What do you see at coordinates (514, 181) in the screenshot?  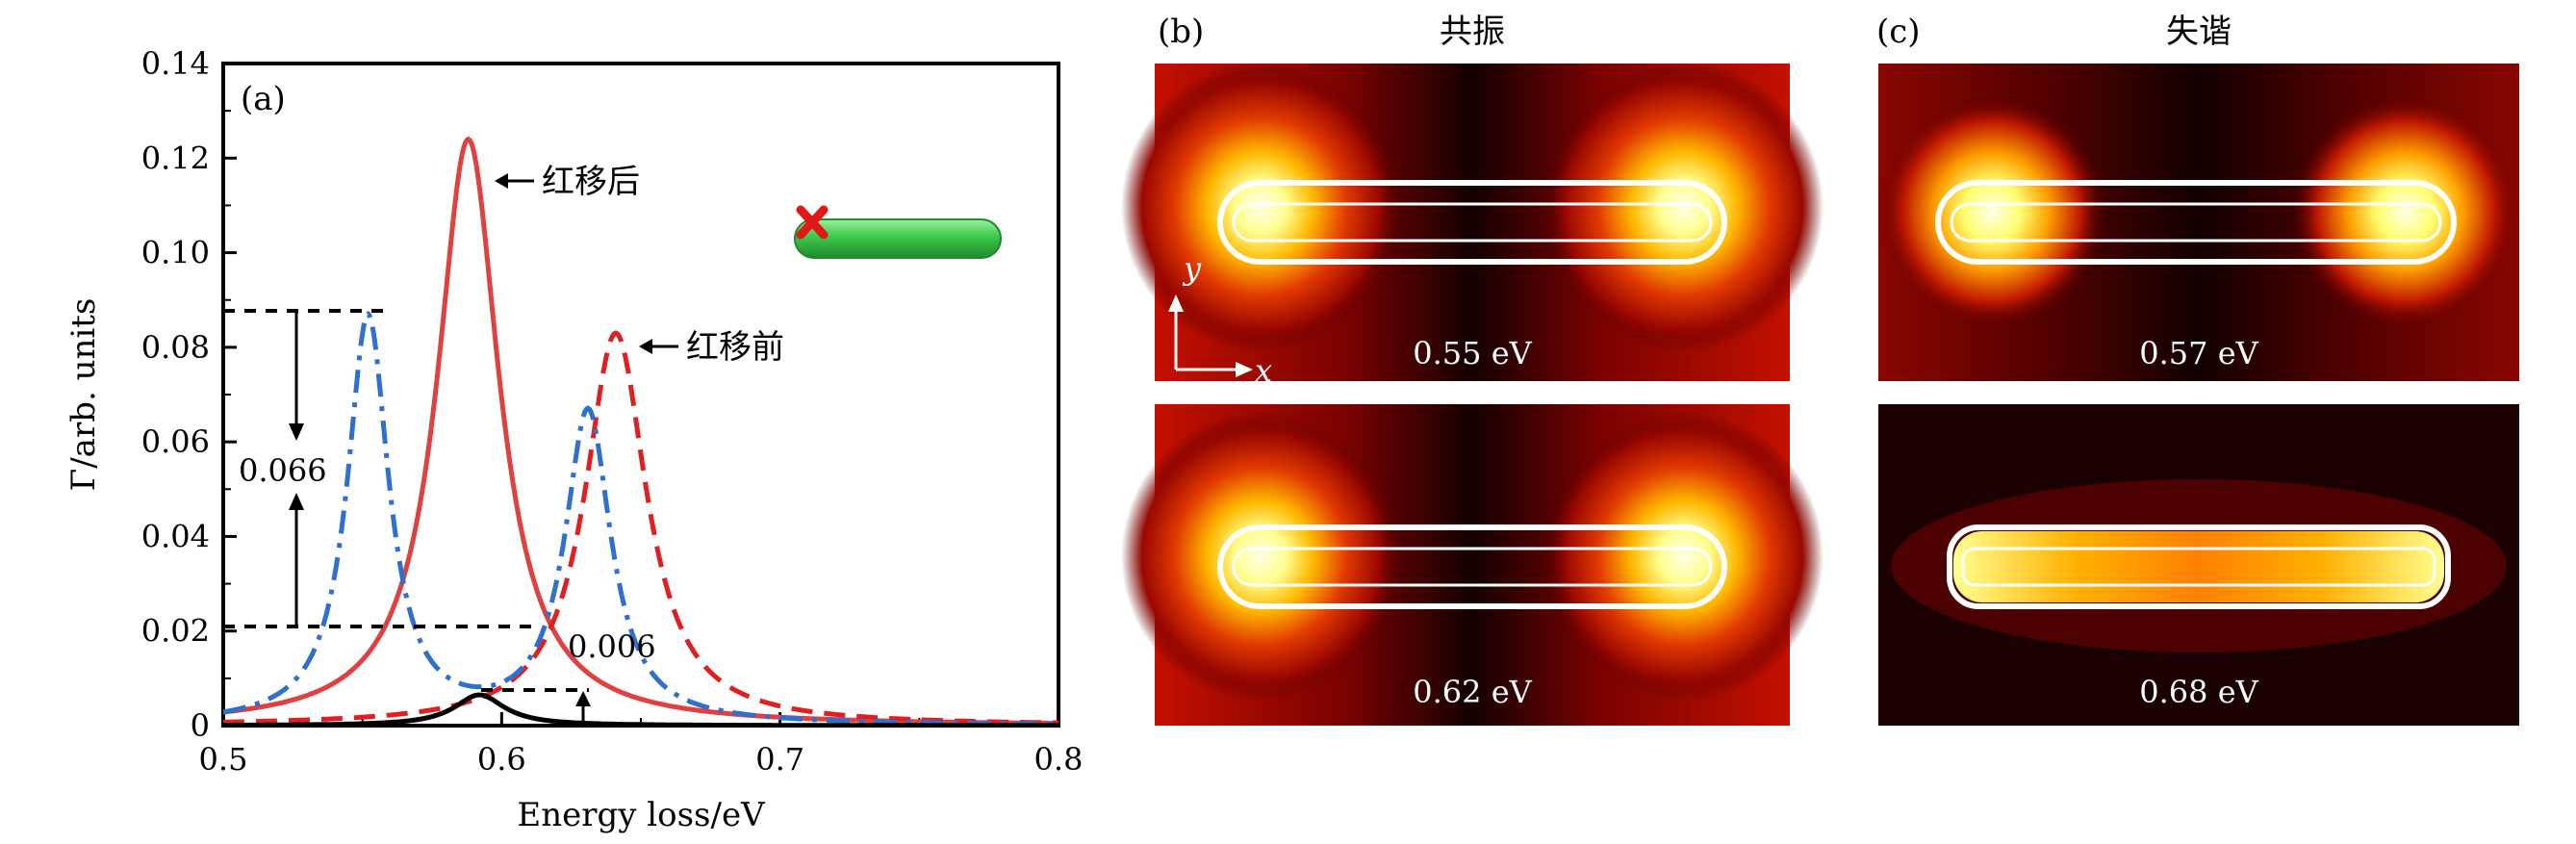 I see `annotation-arrow-redshift-after` at bounding box center [514, 181].